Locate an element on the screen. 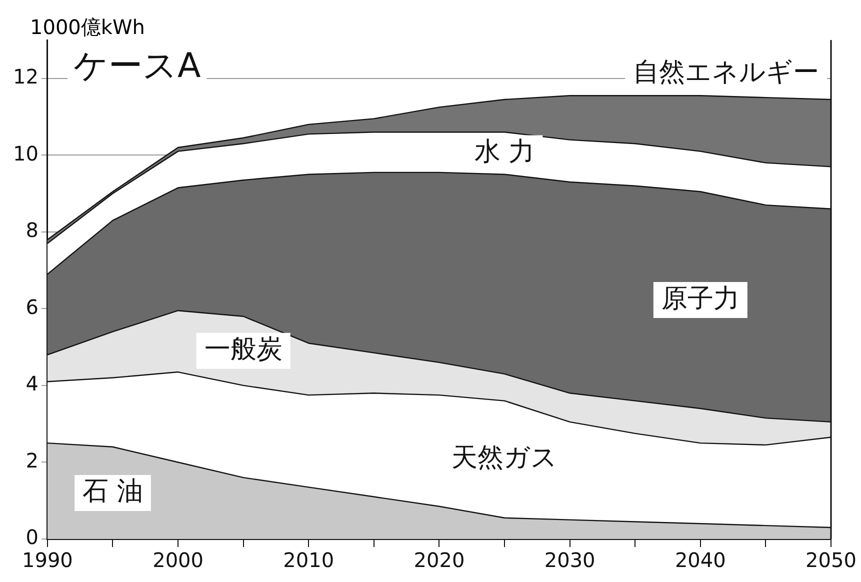 This screenshot has height=582, width=861. series-label: 石 油 is located at coordinates (112, 491).